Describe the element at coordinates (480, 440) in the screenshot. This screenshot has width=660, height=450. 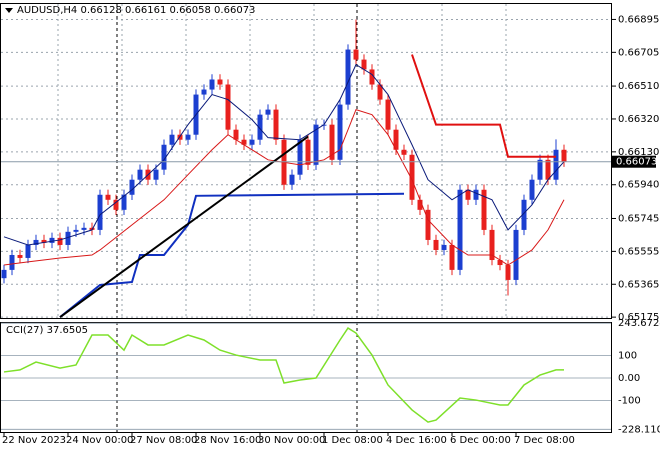
I see `x-tick-label: 6 Dec 00:00` at that location.